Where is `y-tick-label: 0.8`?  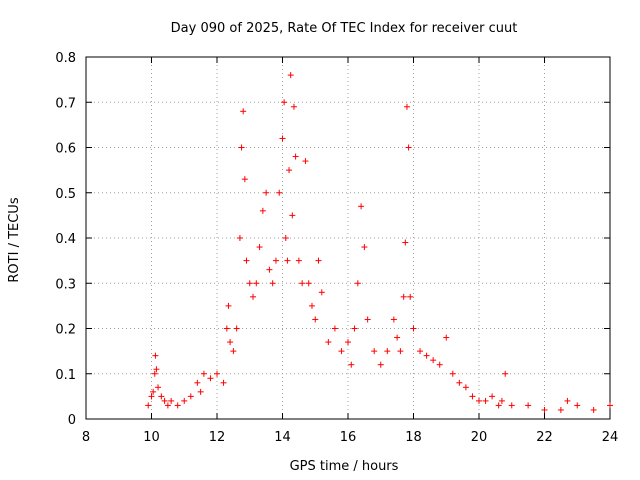 y-tick-label: 0.8 is located at coordinates (65, 58).